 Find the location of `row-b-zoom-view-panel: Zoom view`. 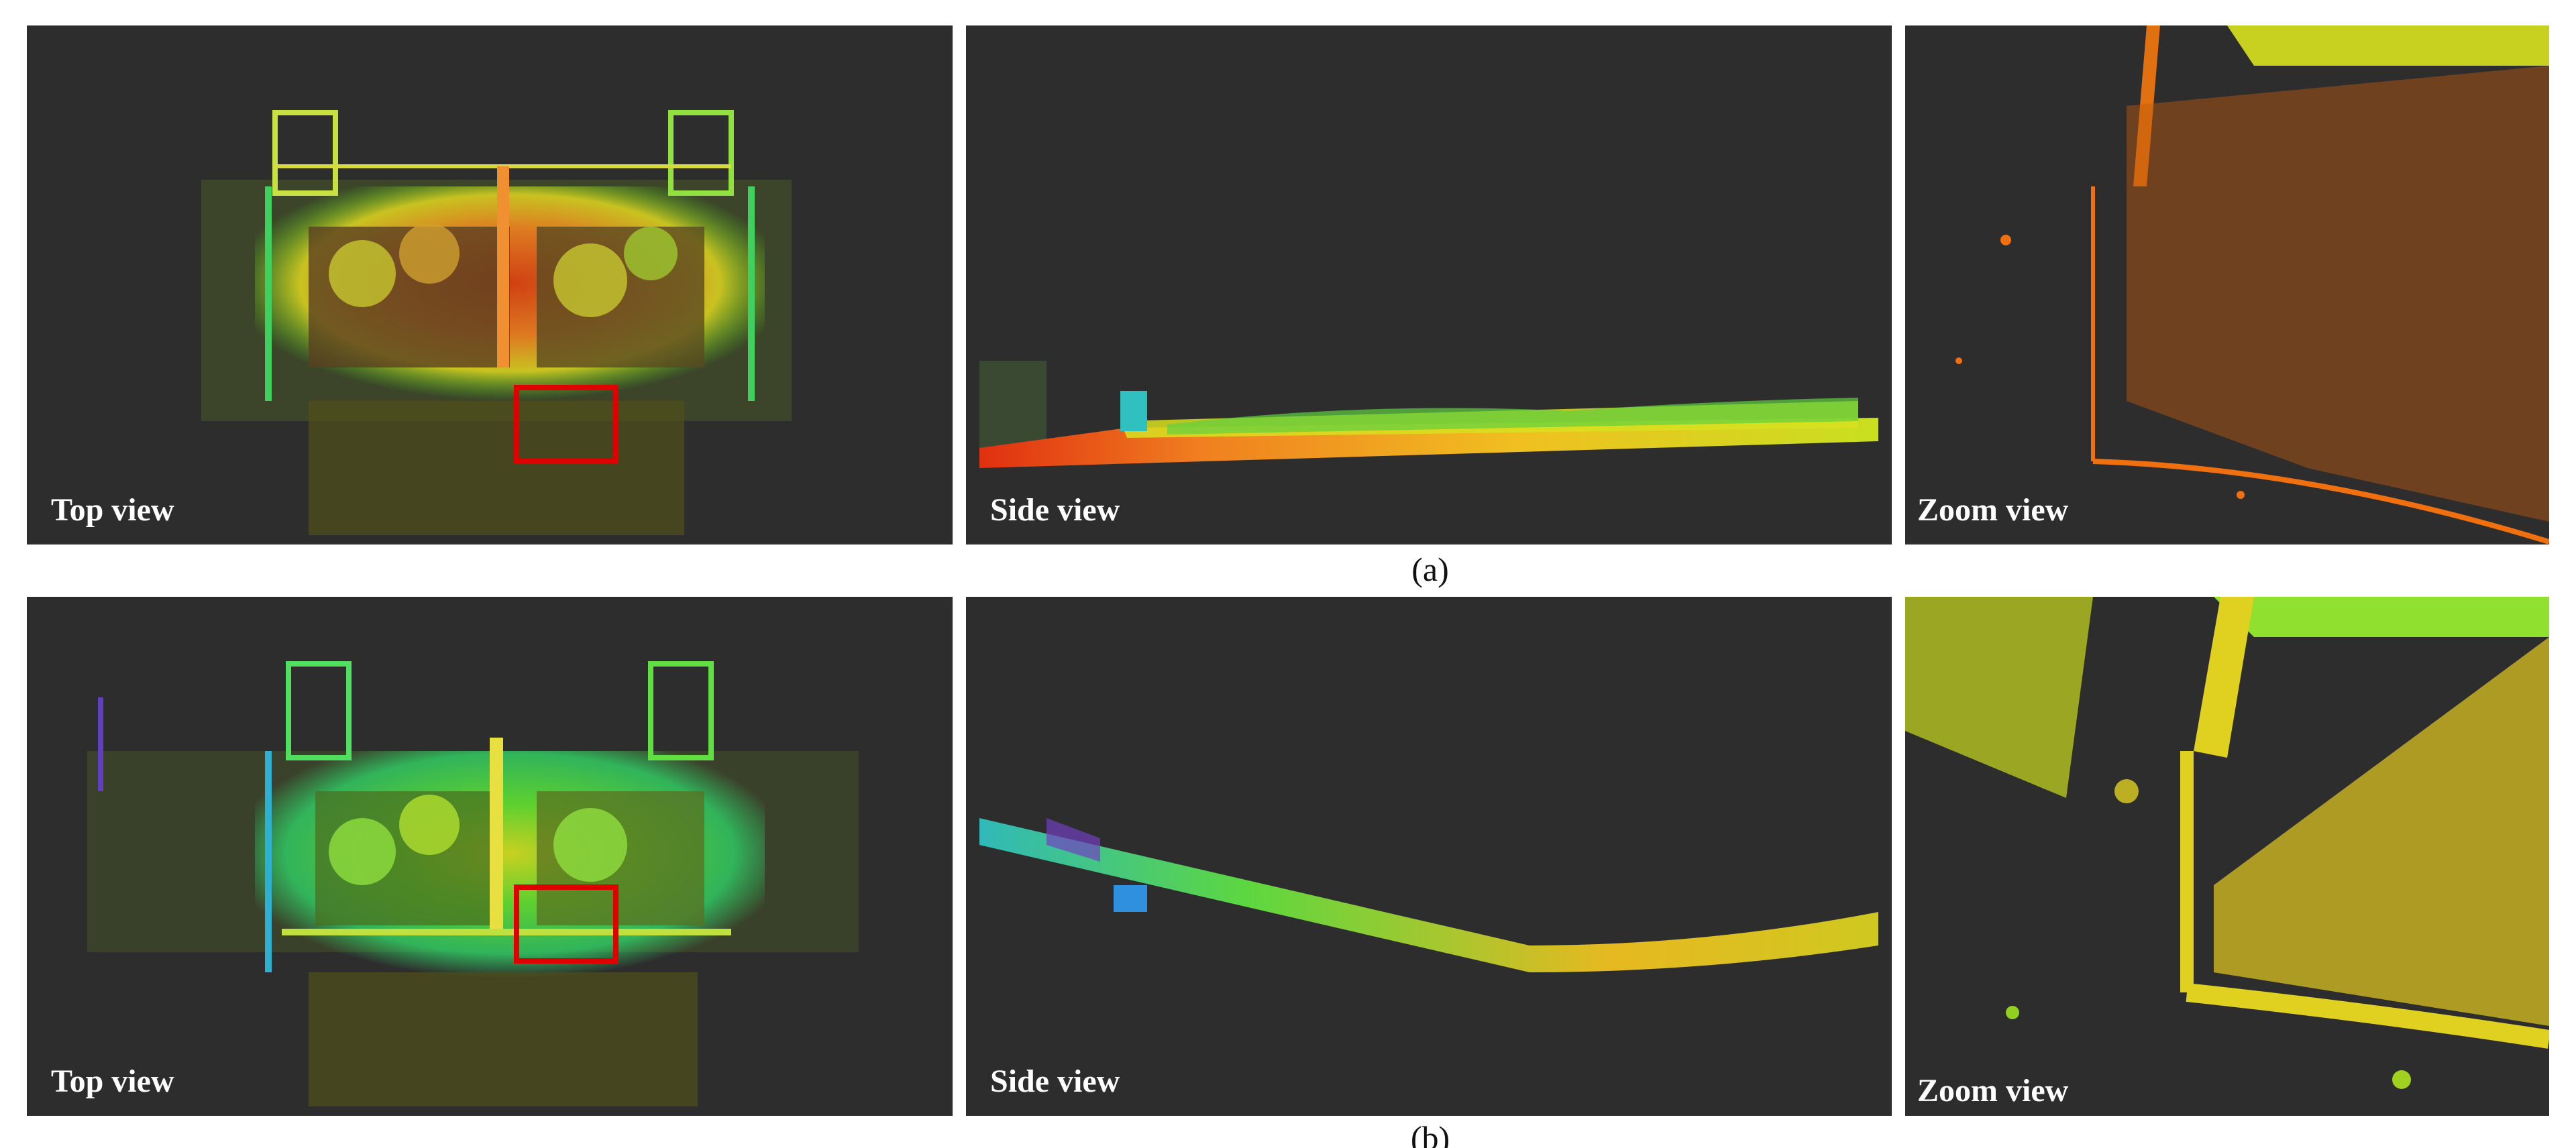

row-b-zoom-view-panel: Zoom view is located at coordinates (2227, 857).